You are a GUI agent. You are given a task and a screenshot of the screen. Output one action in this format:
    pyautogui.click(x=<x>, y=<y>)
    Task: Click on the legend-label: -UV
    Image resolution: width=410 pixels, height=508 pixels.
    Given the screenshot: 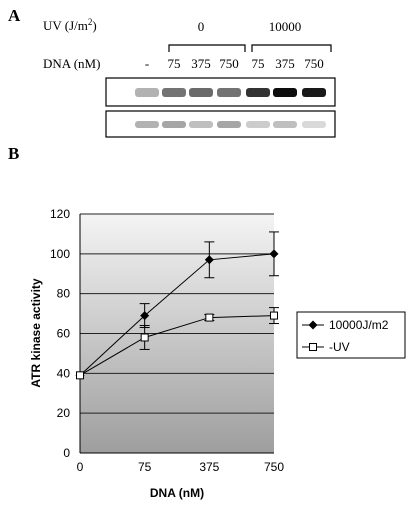 What is the action you would take?
    pyautogui.click(x=339, y=347)
    